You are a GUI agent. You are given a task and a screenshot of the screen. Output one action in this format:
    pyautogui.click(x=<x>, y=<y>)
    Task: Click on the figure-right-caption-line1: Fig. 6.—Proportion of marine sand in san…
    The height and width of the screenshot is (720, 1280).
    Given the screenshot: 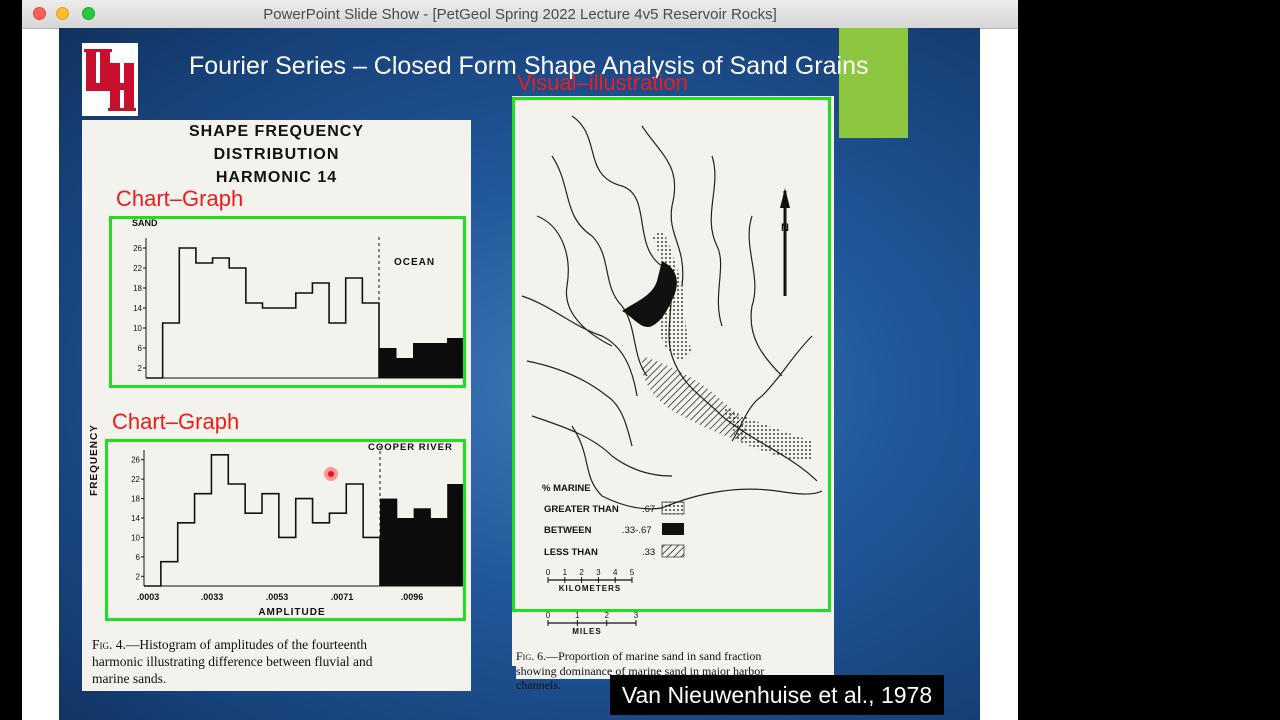 What is the action you would take?
    pyautogui.click(x=638, y=656)
    